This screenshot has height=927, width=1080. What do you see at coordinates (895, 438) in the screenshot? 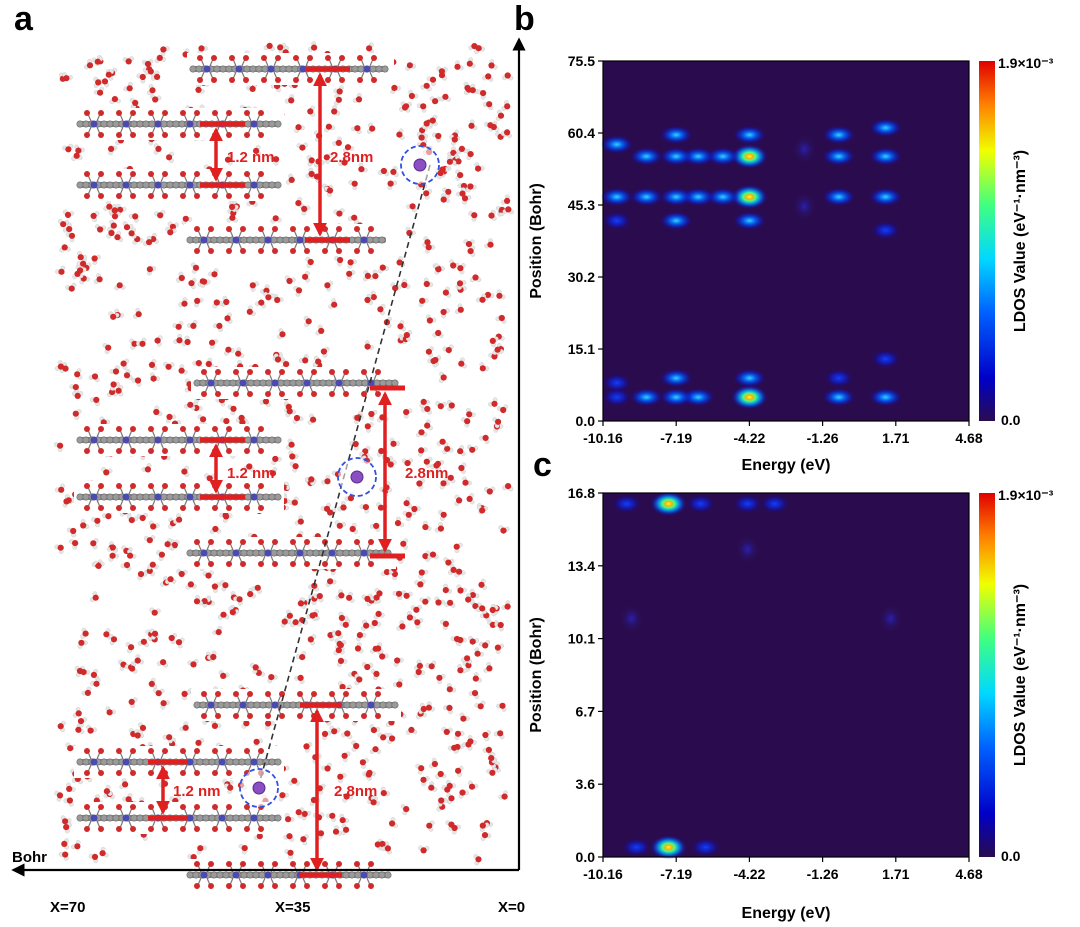
I see `panel-b-xtick-label: 1.71` at bounding box center [895, 438].